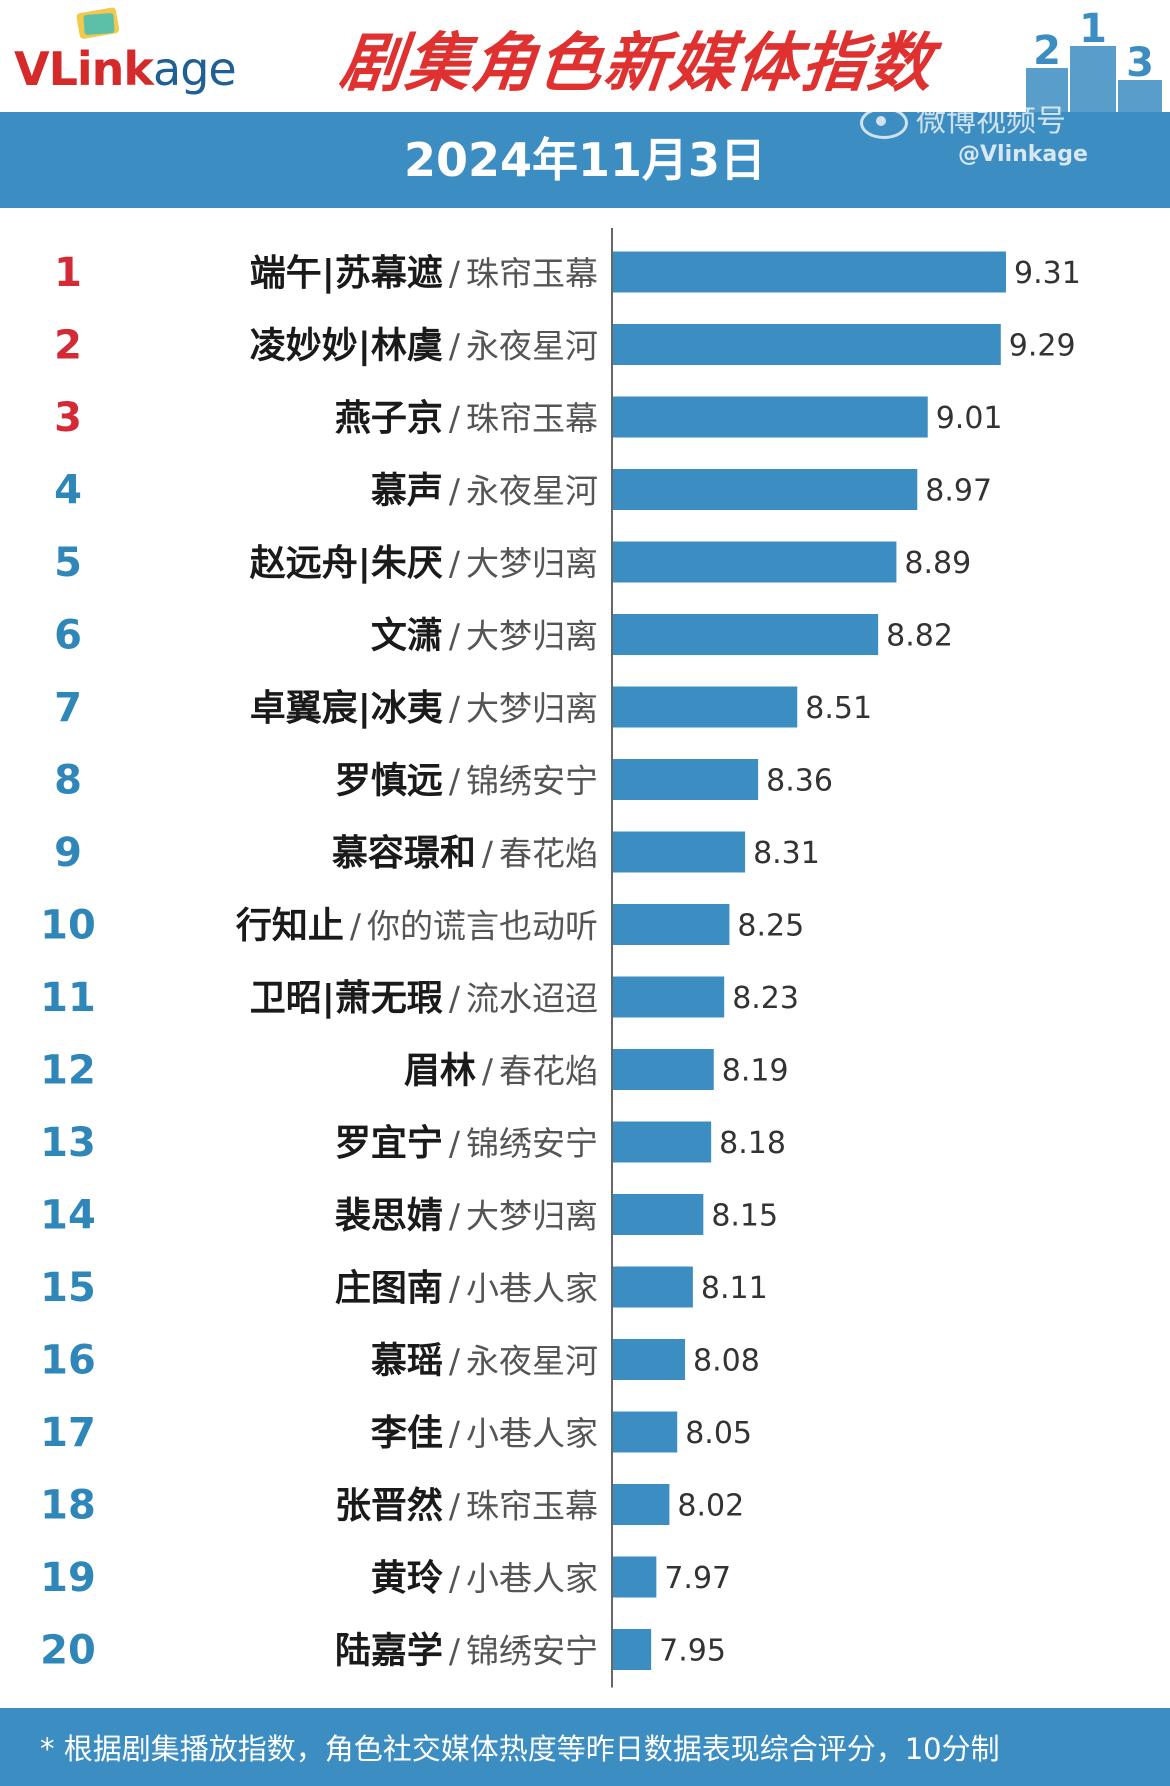 The image size is (1170, 1786). Describe the element at coordinates (68, 926) in the screenshot. I see `rank-label: 10` at that location.